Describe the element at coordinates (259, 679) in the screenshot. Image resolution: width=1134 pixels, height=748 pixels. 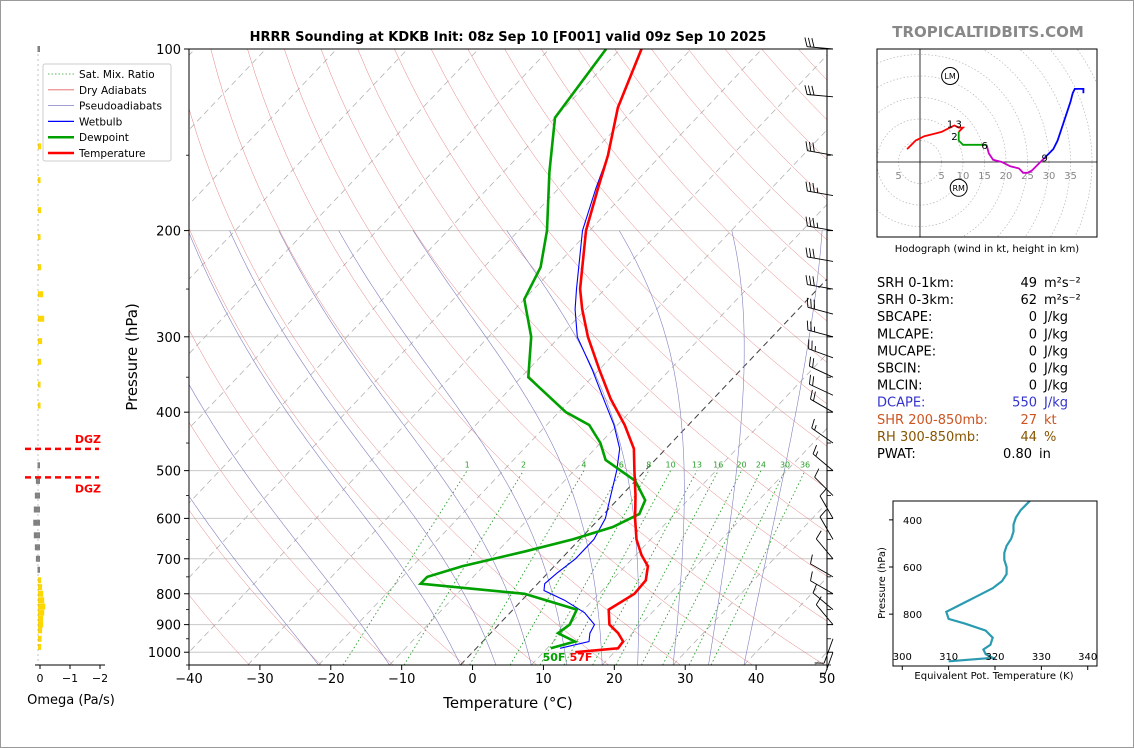
I see `x-tick-label: −30` at that location.